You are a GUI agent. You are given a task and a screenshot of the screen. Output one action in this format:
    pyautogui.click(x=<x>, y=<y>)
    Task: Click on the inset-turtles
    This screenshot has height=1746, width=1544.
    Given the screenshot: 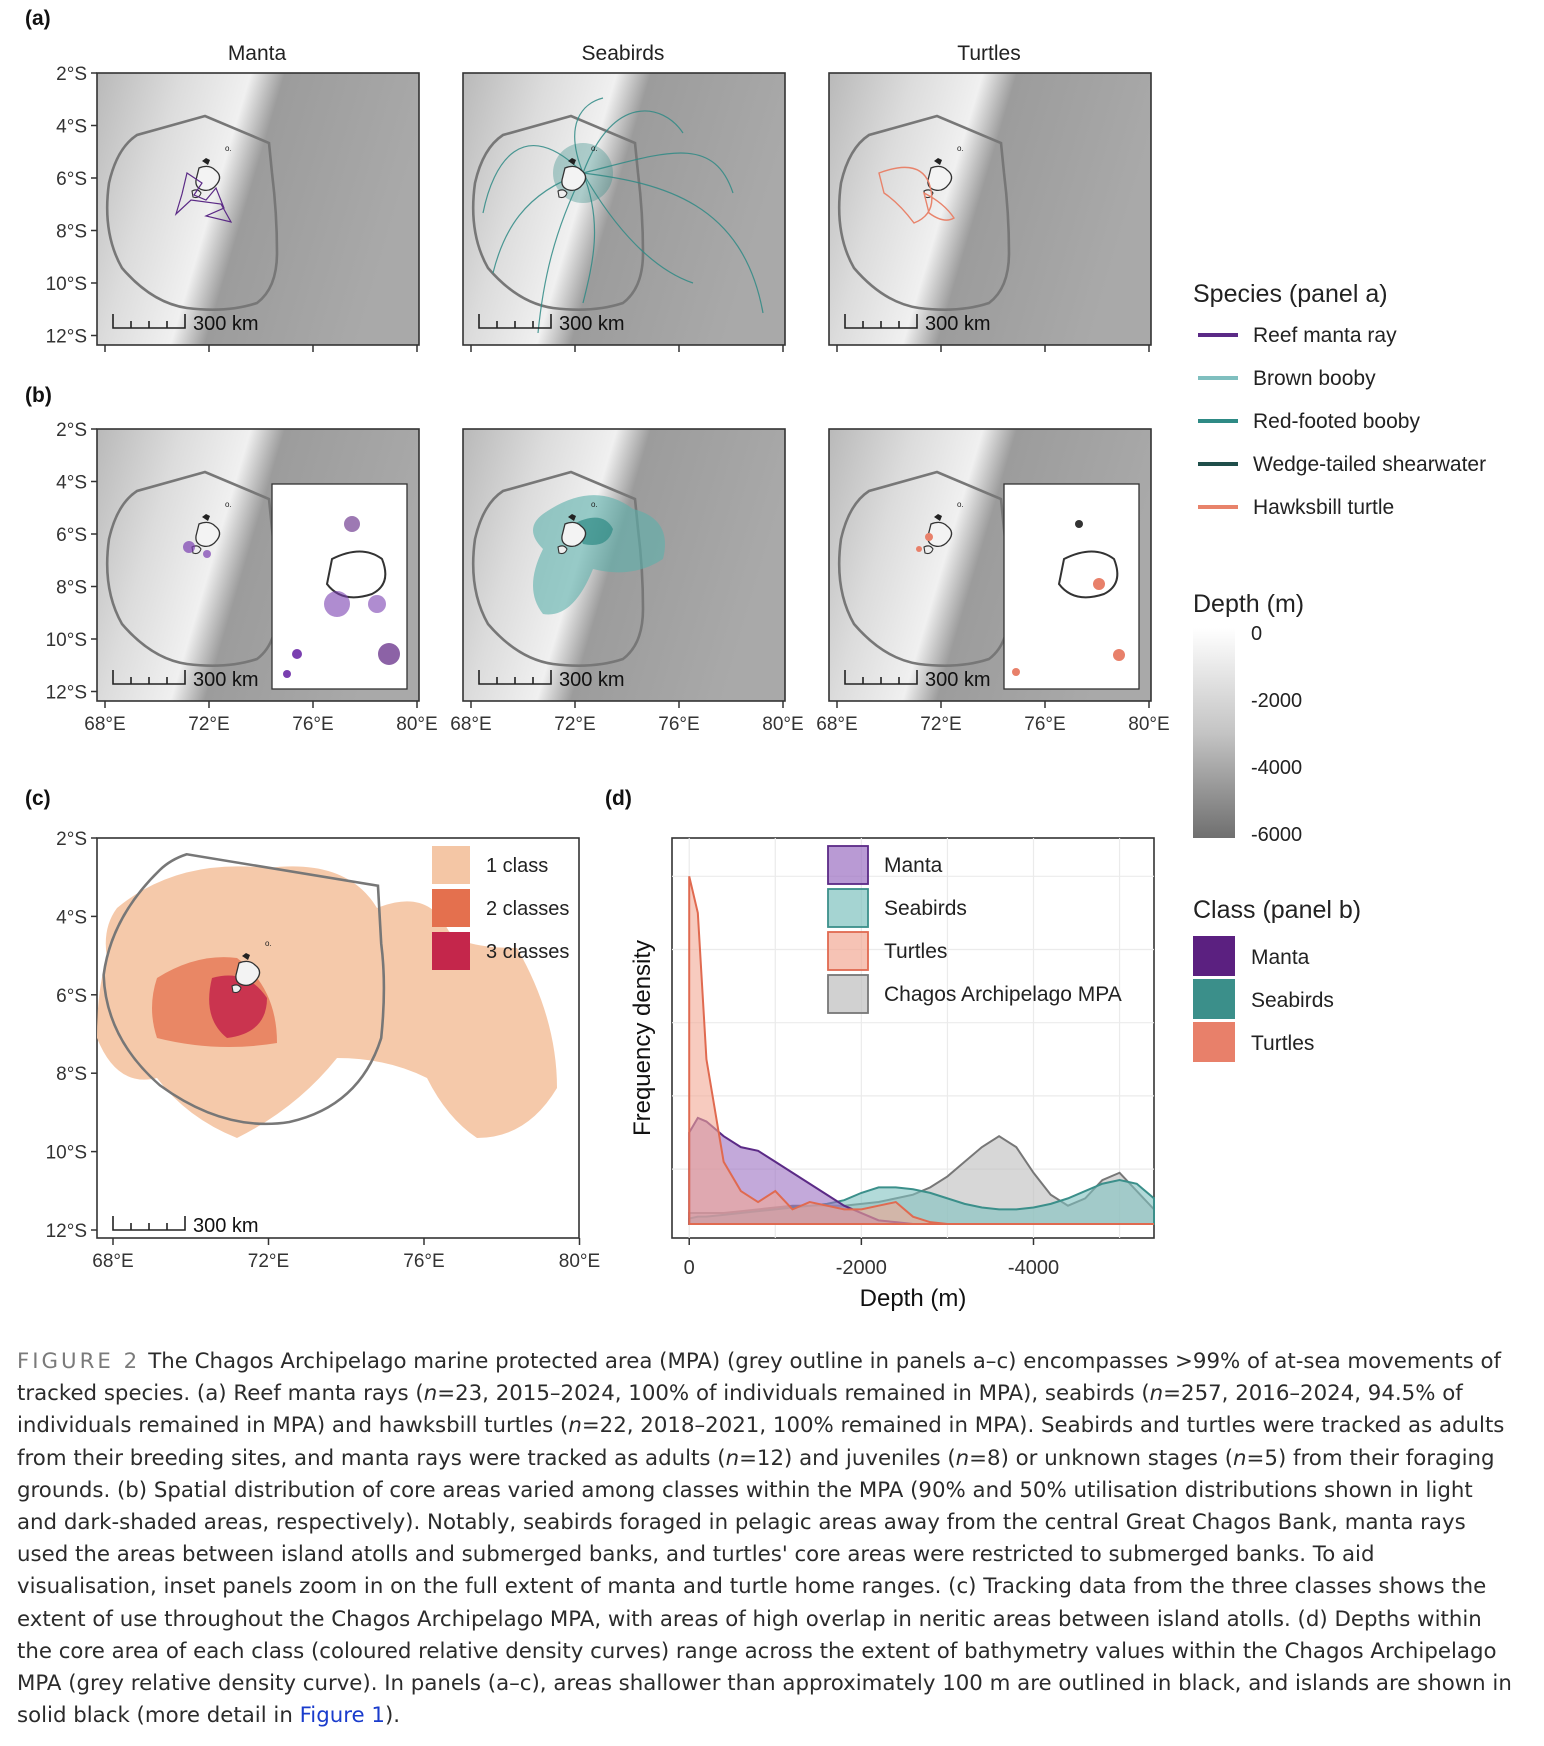 What is the action you would take?
    pyautogui.click(x=1071, y=586)
    